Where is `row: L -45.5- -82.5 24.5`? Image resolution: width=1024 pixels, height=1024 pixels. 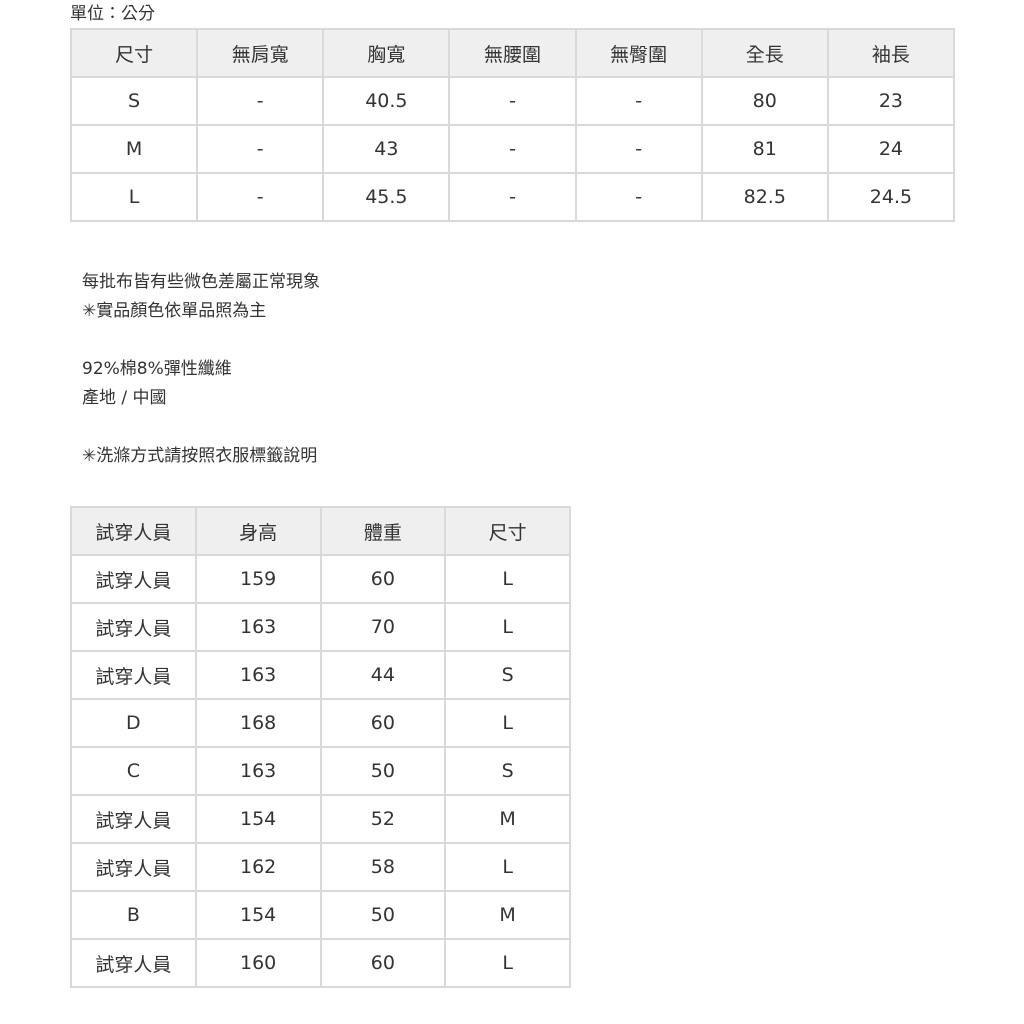 row: L -45.5- -82.5 24.5 is located at coordinates (512, 197).